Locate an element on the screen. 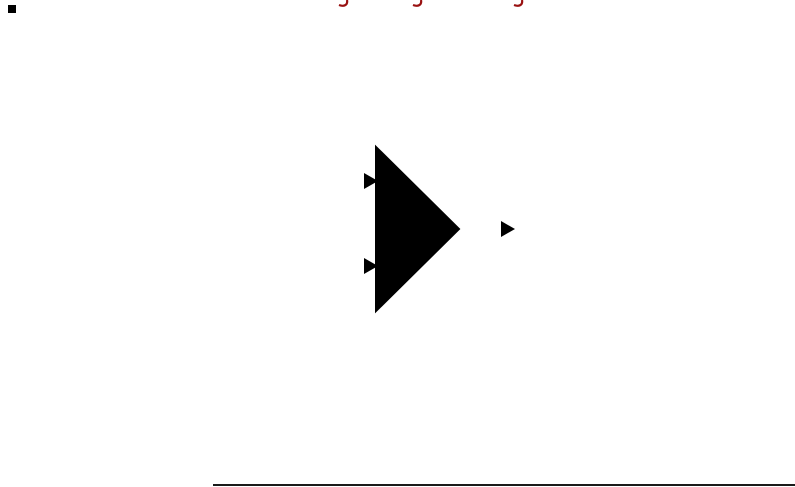  arrowhead-carrier is located at coordinates (371, 266).